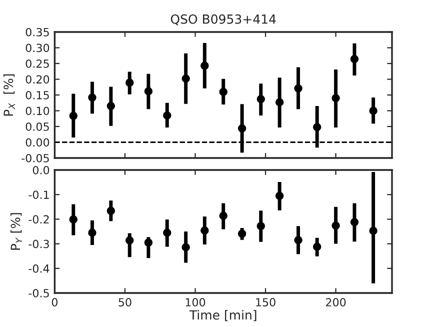 Image resolution: width=436 pixels, height=327 pixels. I want to click on x-tick-label: 100, so click(196, 302).